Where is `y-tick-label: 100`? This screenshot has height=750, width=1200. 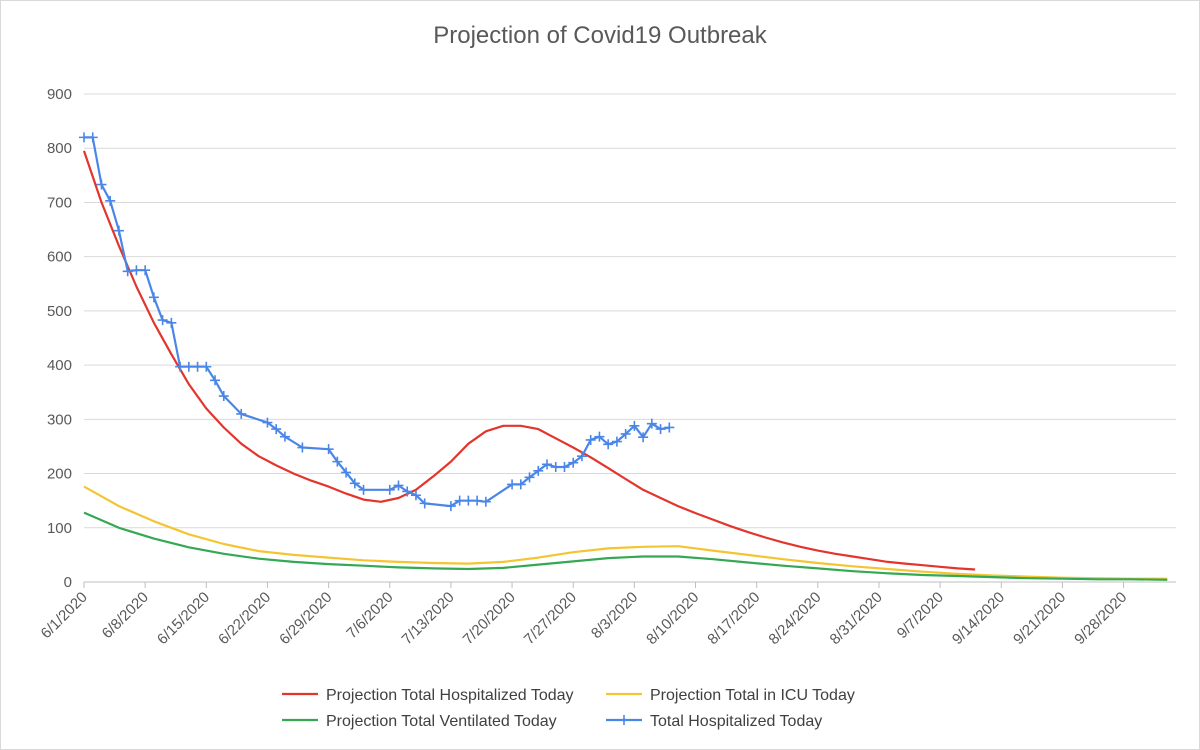 y-tick-label: 100 is located at coordinates (59, 528).